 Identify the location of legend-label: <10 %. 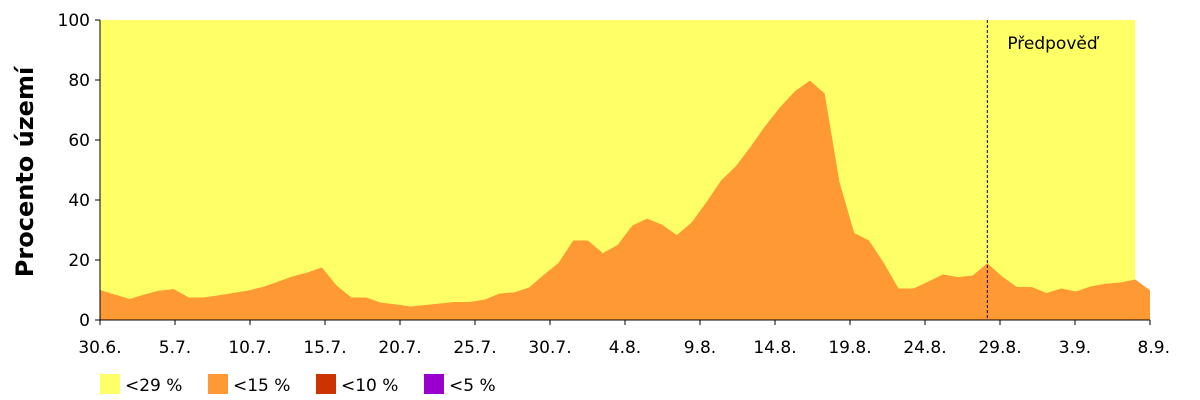
(369, 386).